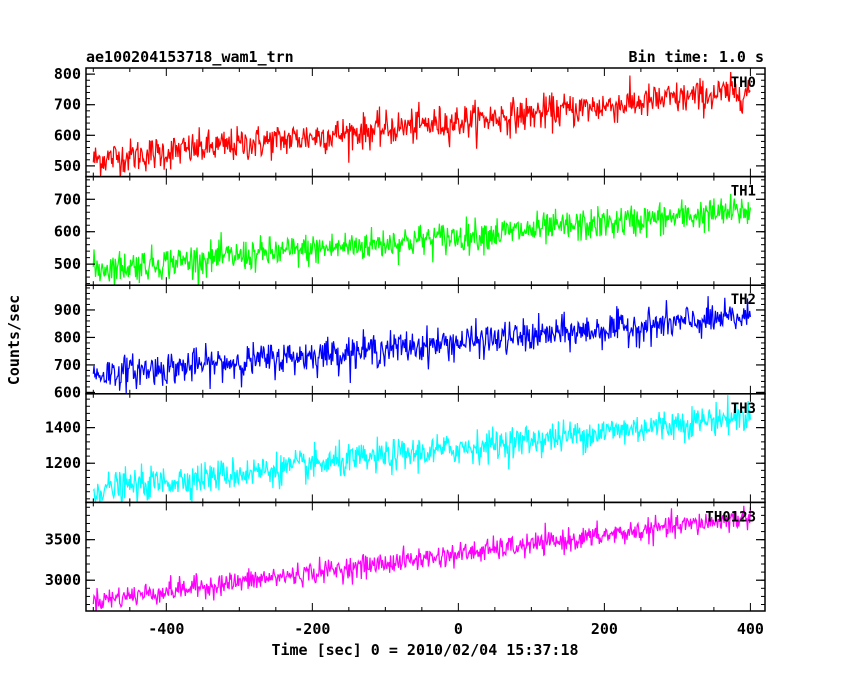 This screenshot has height=680, width=850. I want to click on bin-time-label: Bin time: 1.0 s, so click(696, 57).